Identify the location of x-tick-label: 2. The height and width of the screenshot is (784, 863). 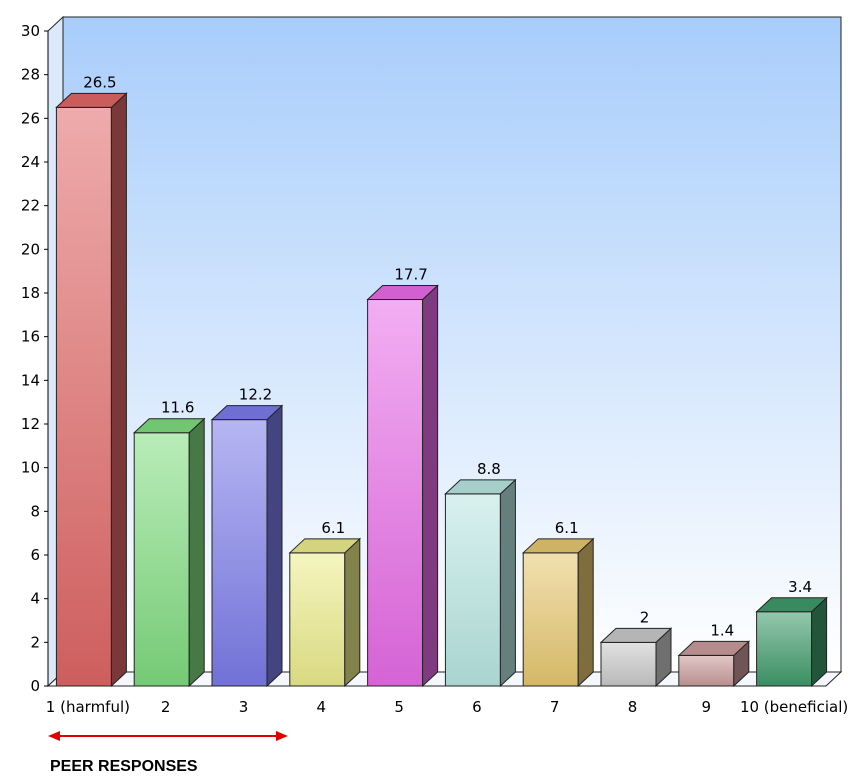
(166, 707).